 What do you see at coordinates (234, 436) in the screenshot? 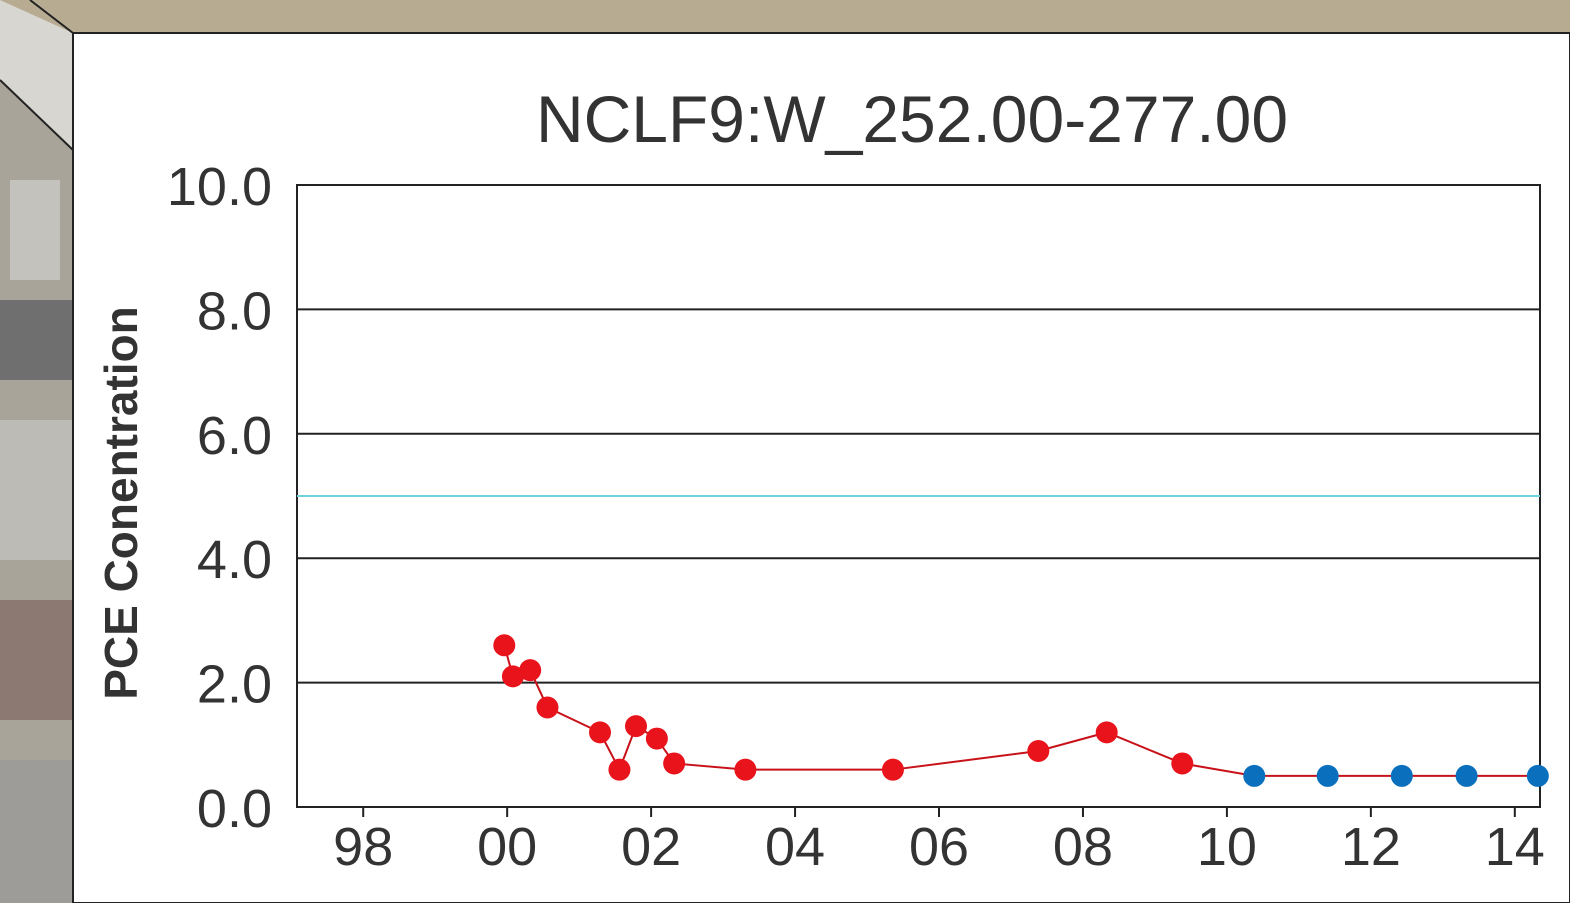
I see `y-tick-label: 6.0` at bounding box center [234, 436].